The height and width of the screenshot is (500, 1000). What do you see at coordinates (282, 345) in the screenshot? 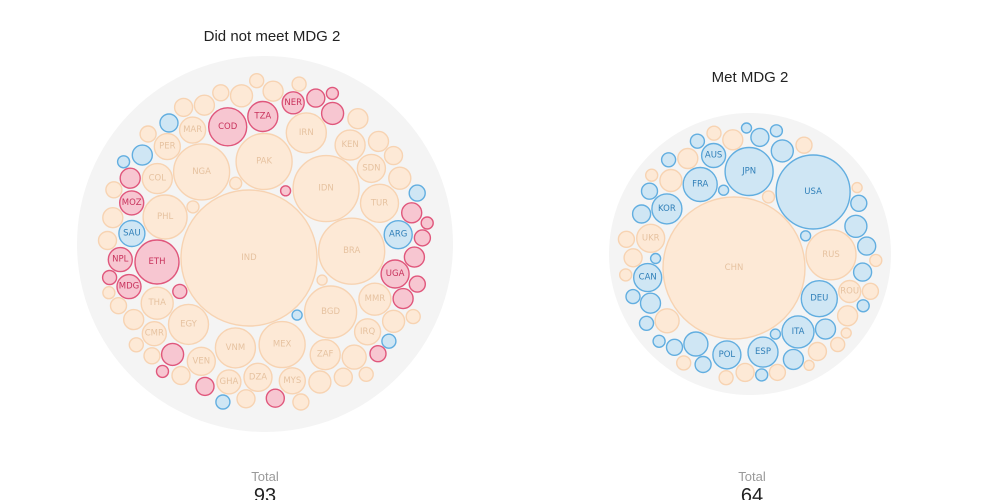
I see `bubble-label: MEX` at bounding box center [282, 345].